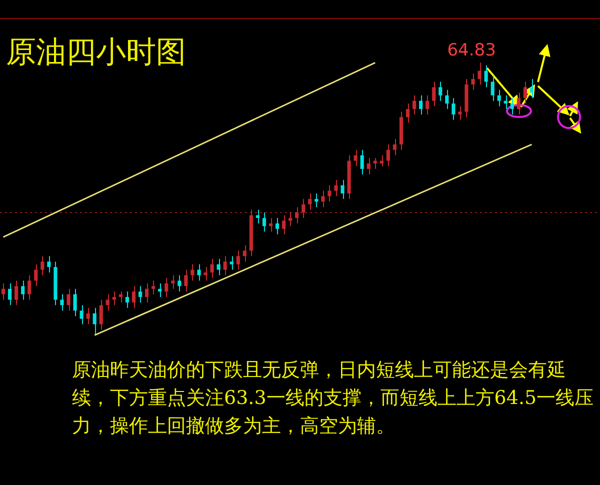 The width and height of the screenshot is (600, 485). What do you see at coordinates (471, 50) in the screenshot?
I see `text: 64.83` at bounding box center [471, 50].